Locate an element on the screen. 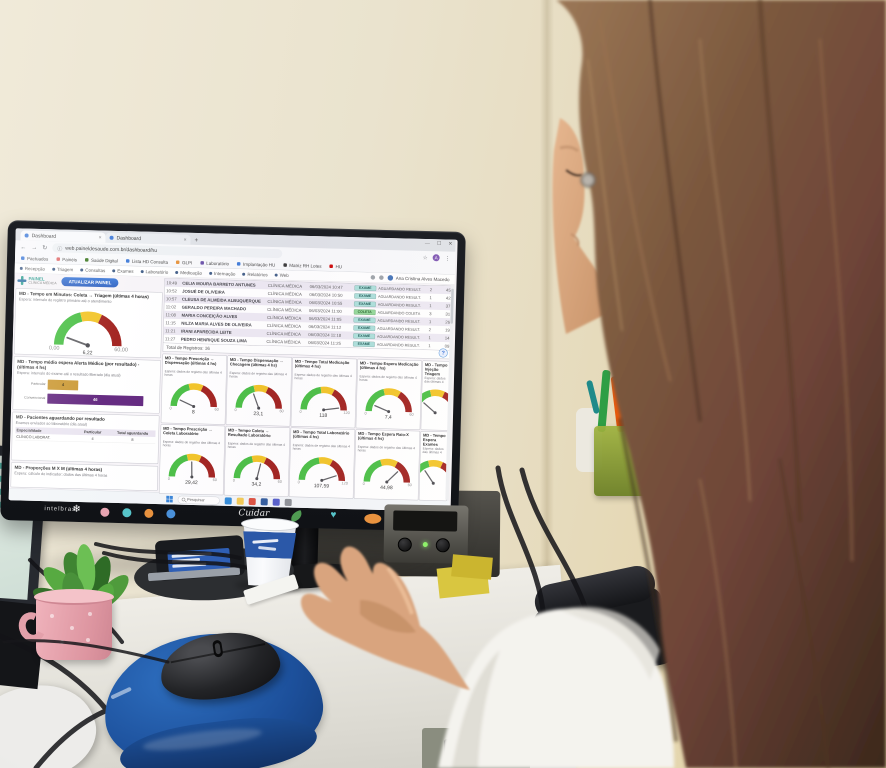 This screenshot has width=886, height=768. bookmark-item: Painéis is located at coordinates (66, 259).